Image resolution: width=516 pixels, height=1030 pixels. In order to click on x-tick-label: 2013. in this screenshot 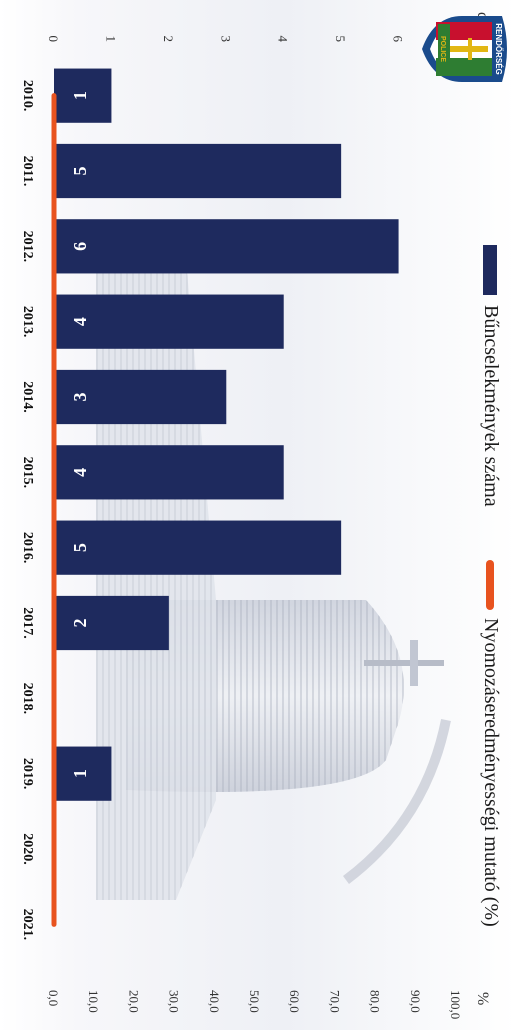, I will do `click(27, 322)`.